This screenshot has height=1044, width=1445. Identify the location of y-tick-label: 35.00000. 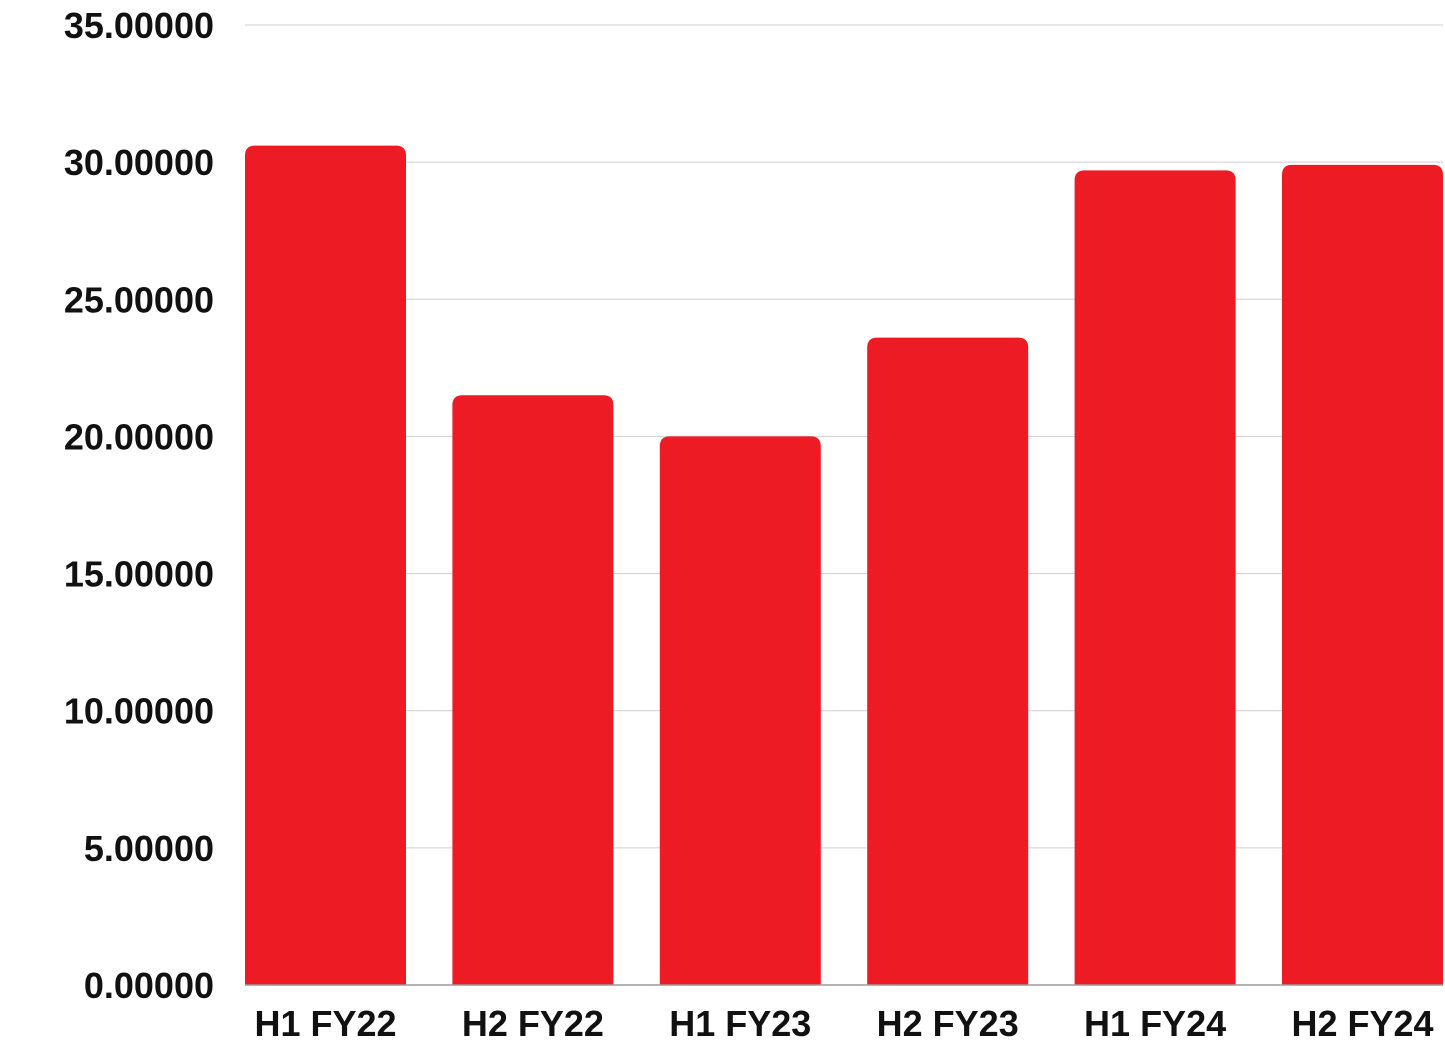
(139, 25).